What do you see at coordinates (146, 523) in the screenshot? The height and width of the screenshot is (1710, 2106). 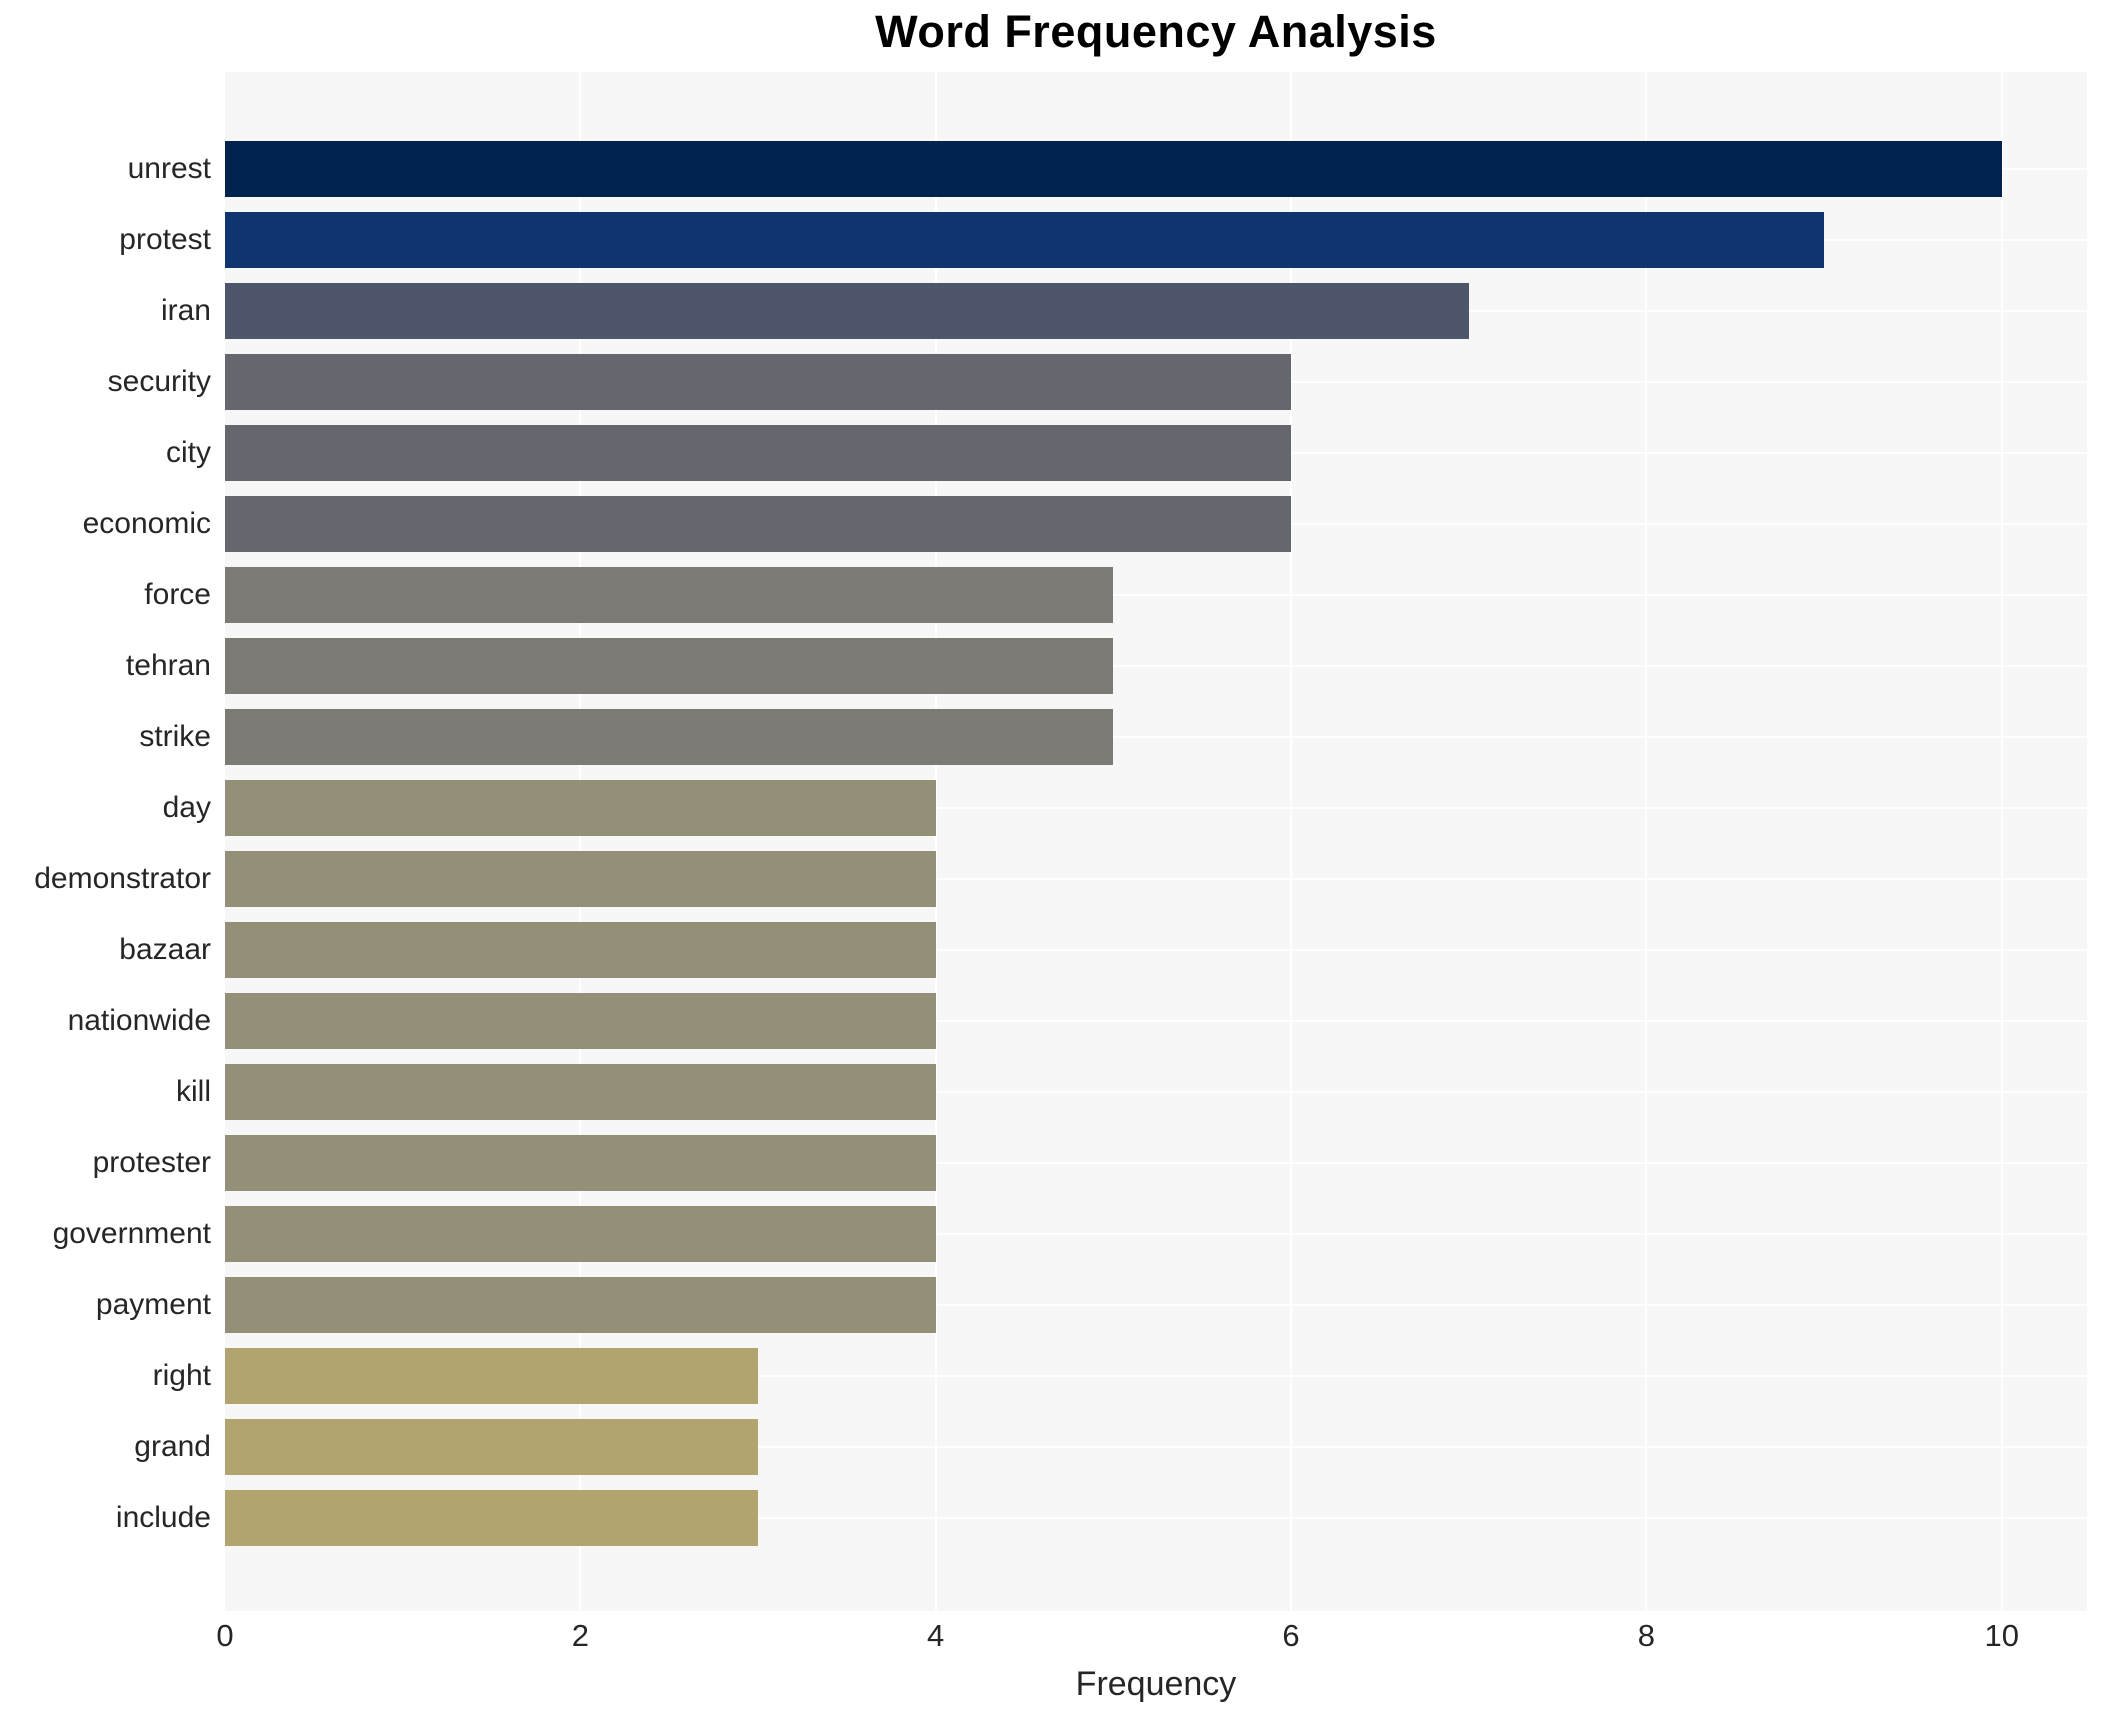 I see `y-tick-label-economic: economic` at bounding box center [146, 523].